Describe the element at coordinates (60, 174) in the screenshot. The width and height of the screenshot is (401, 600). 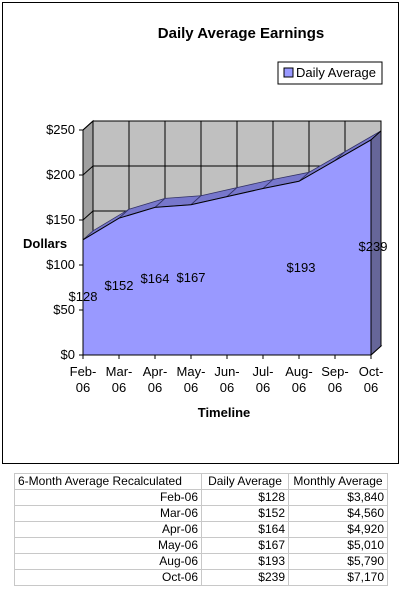
I see `y-tick-label: $200` at that location.